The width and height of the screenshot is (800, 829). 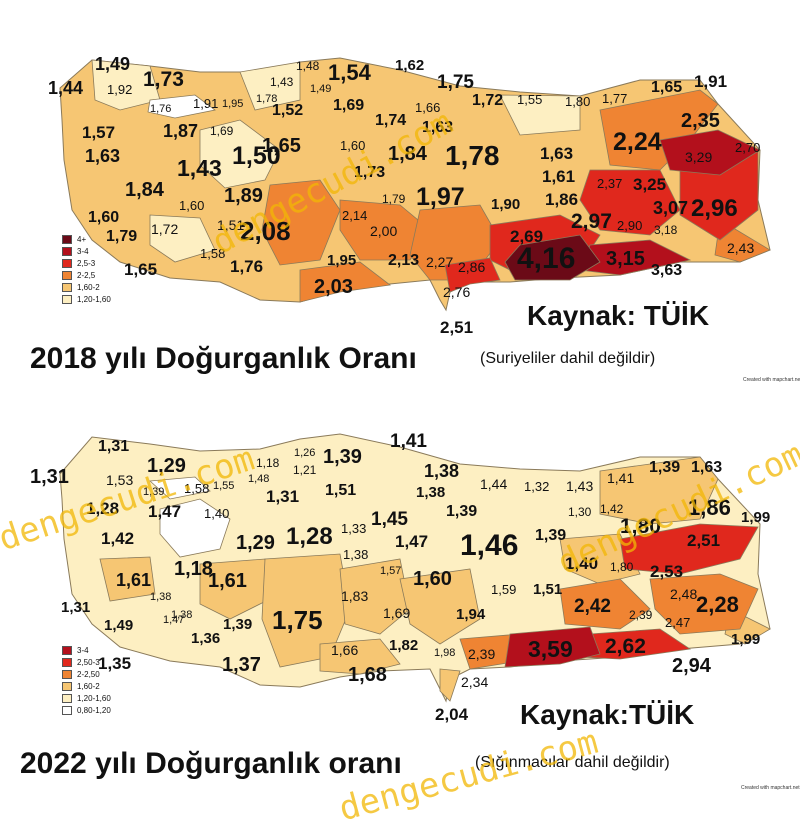 What do you see at coordinates (333, 287) in the screenshot?
I see `province-value-label: 2,03` at bounding box center [333, 287].